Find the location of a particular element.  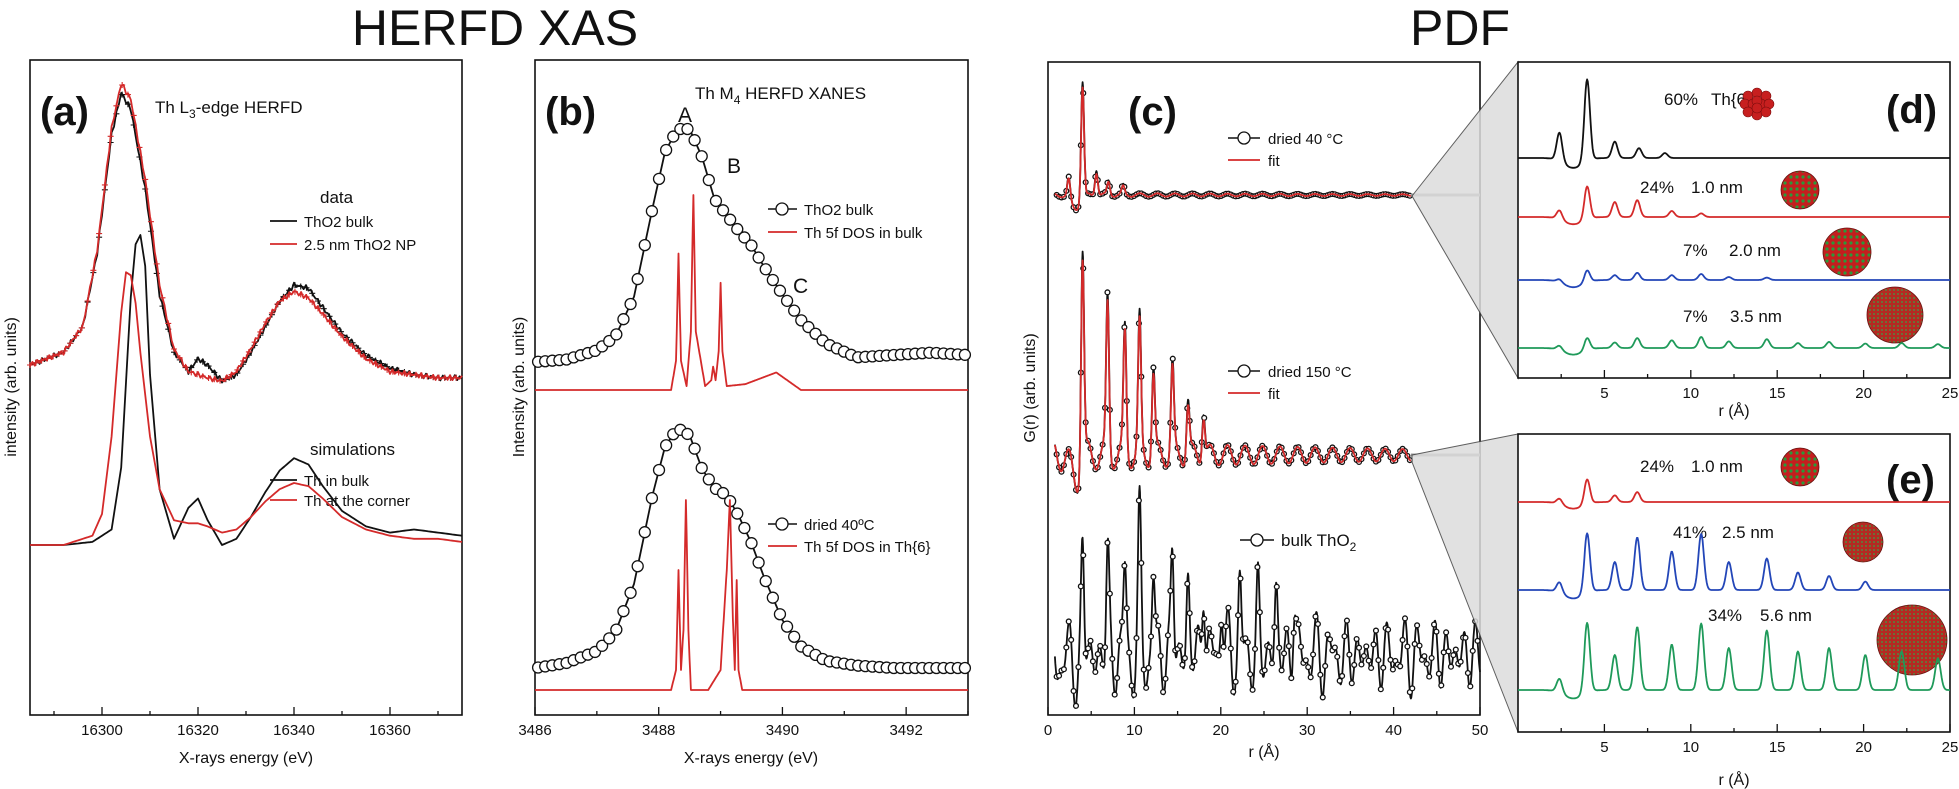

panel-c-ticks: 0 10 20 30 40 50 is located at coordinates (1266, 723).